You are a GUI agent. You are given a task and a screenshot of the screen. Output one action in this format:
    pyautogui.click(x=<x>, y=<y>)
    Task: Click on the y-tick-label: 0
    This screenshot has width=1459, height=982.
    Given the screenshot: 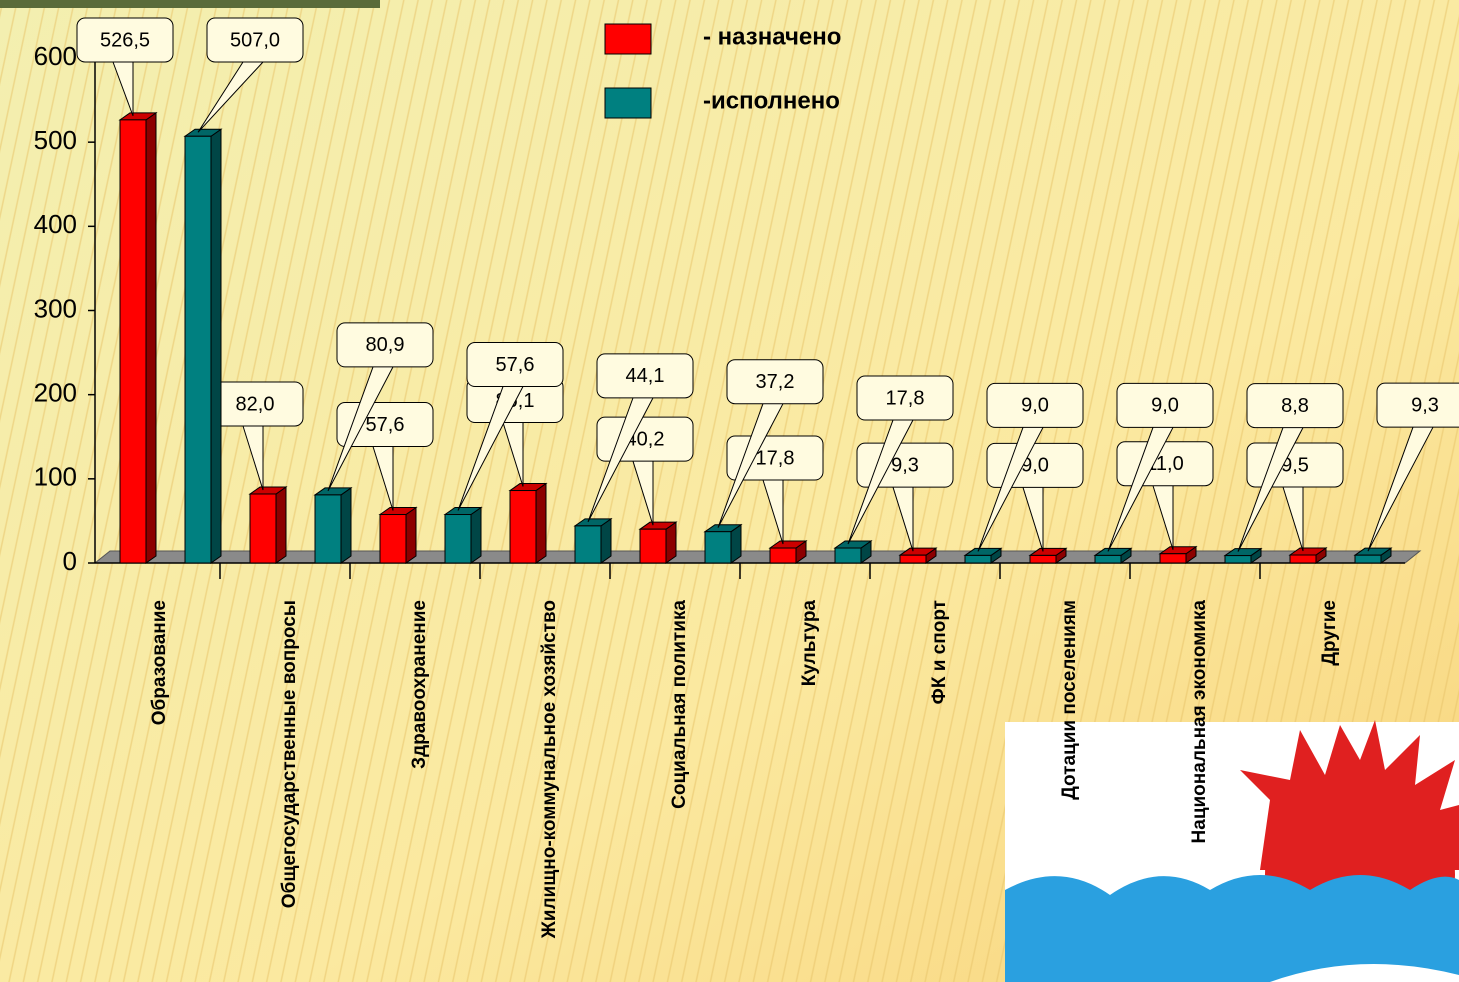 What is the action you would take?
    pyautogui.click(x=70, y=561)
    